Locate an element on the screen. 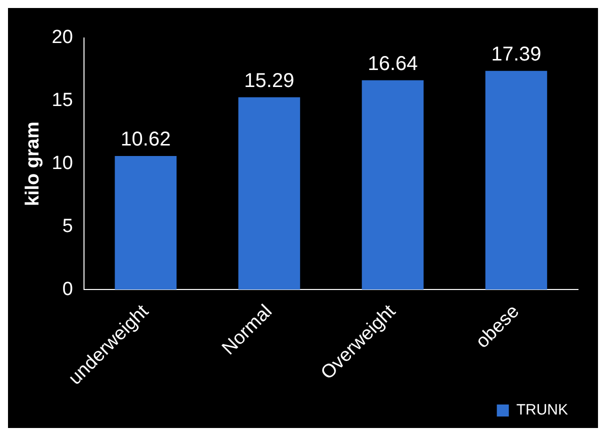 This screenshot has height=436, width=606. legend-label: TRUNK is located at coordinates (542, 410).